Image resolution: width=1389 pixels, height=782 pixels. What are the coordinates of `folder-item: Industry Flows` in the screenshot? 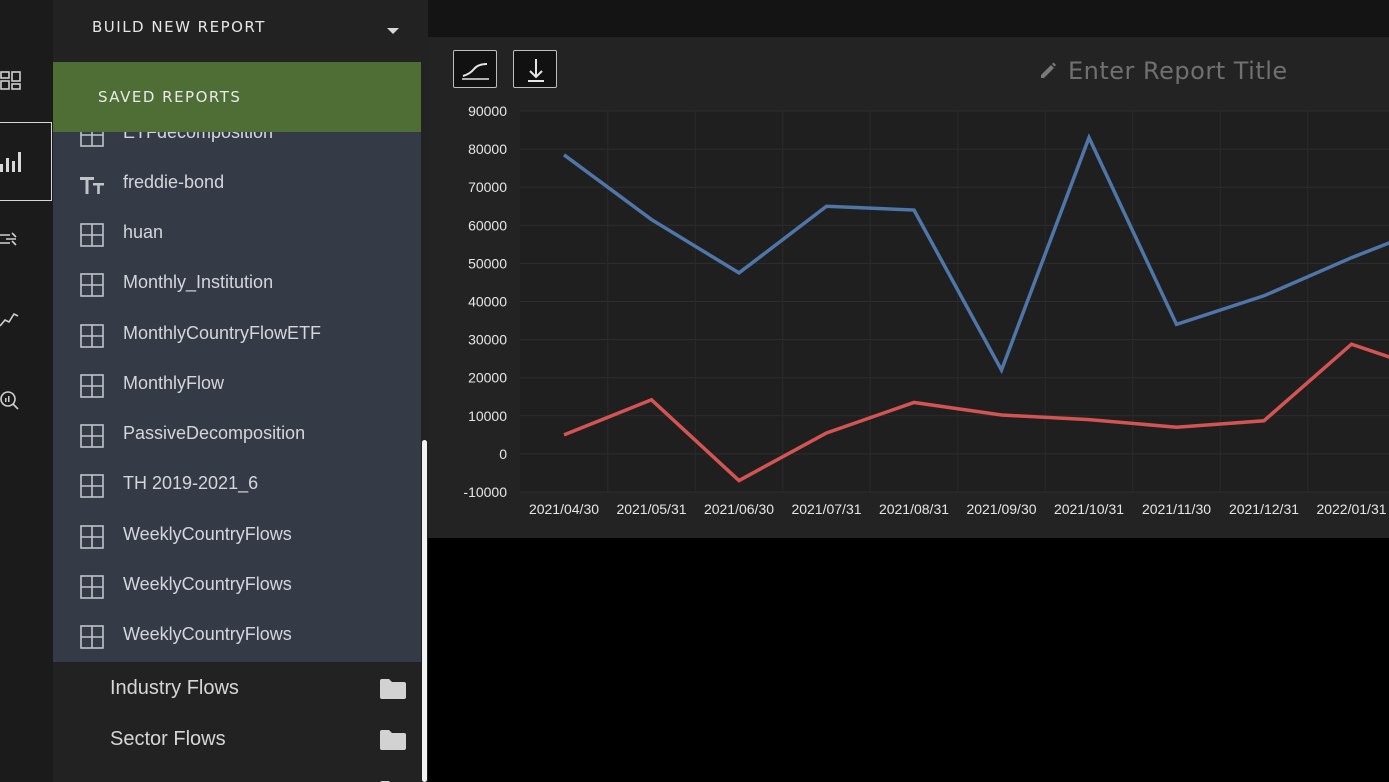 It's located at (237, 689).